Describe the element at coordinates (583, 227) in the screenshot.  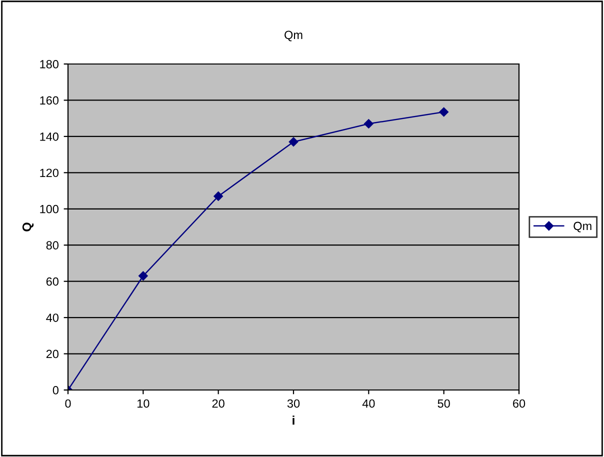
I see `legend-label: Qm` at that location.